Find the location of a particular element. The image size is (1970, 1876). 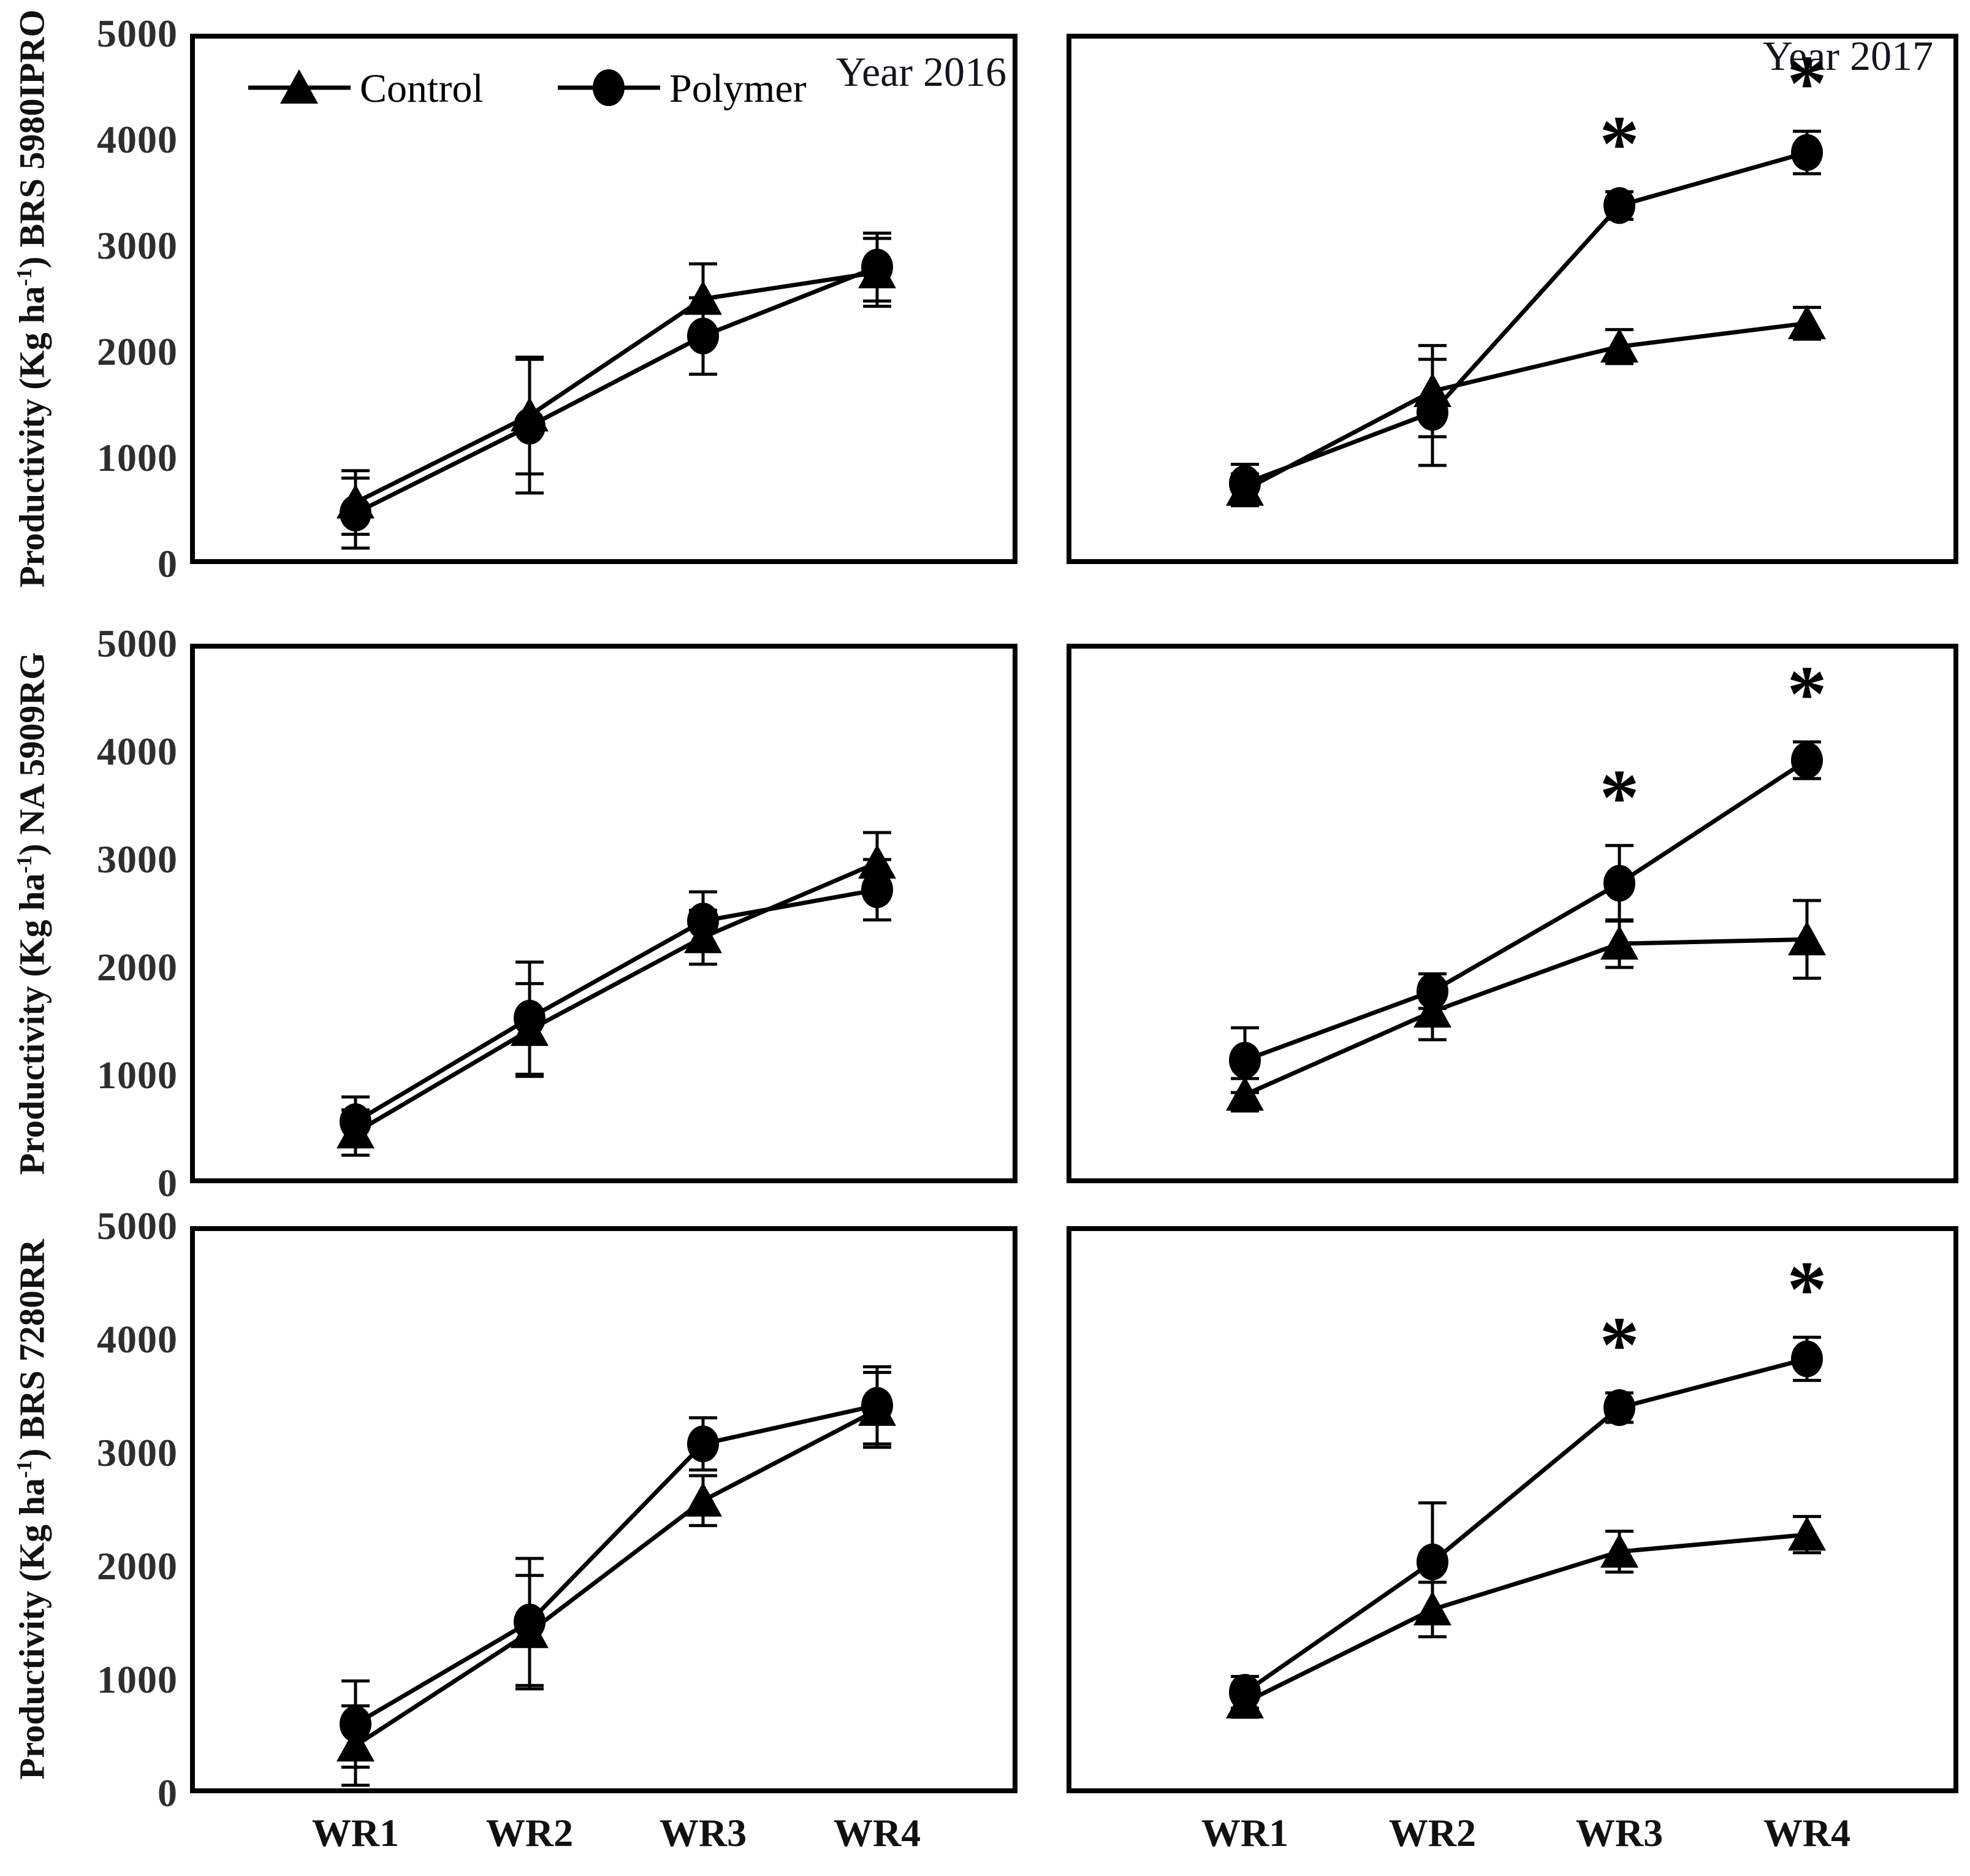

y-tick-label: 5000 is located at coordinates (137, 33).